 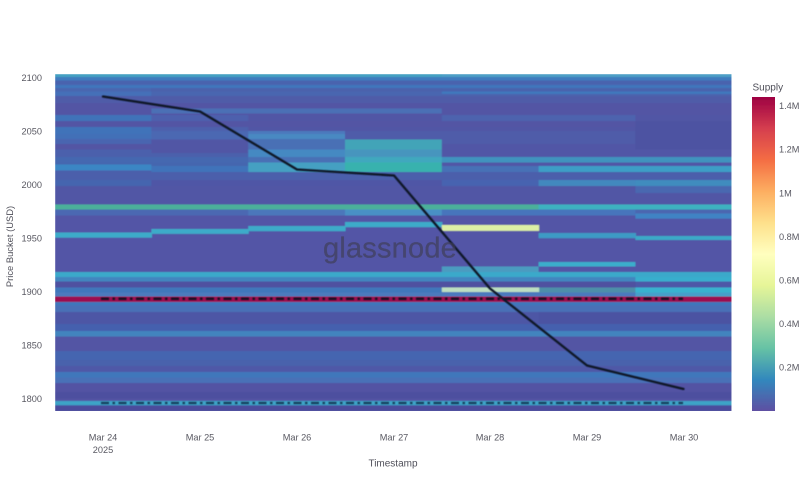 I want to click on svg-text: 1900, so click(x=32, y=292).